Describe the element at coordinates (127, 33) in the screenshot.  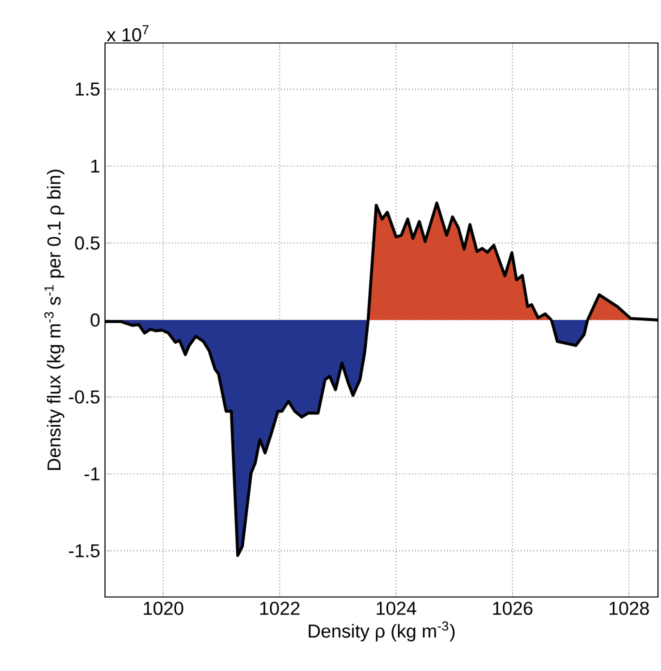
I see `text: x 10$^{7}$` at that location.